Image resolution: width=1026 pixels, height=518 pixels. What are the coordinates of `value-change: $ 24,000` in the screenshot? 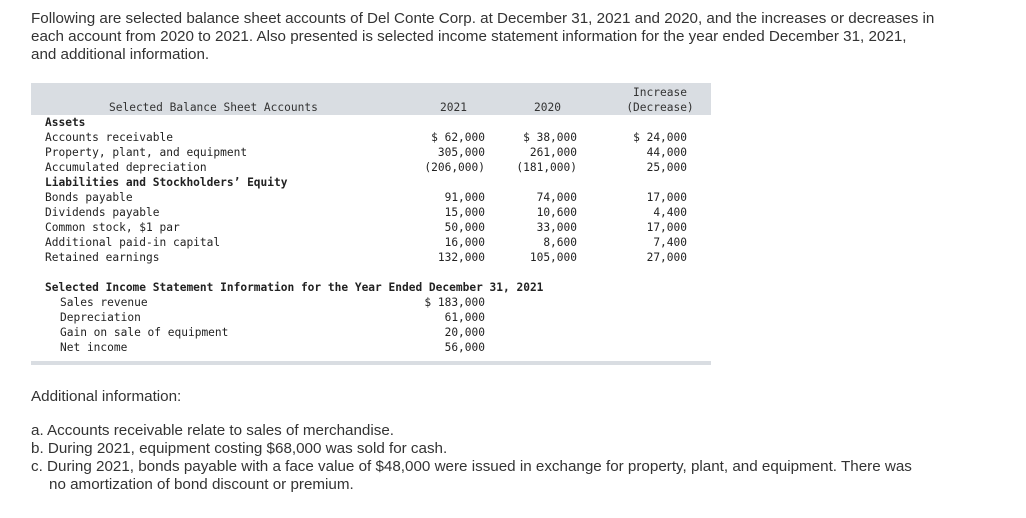 It's located at (660, 137).